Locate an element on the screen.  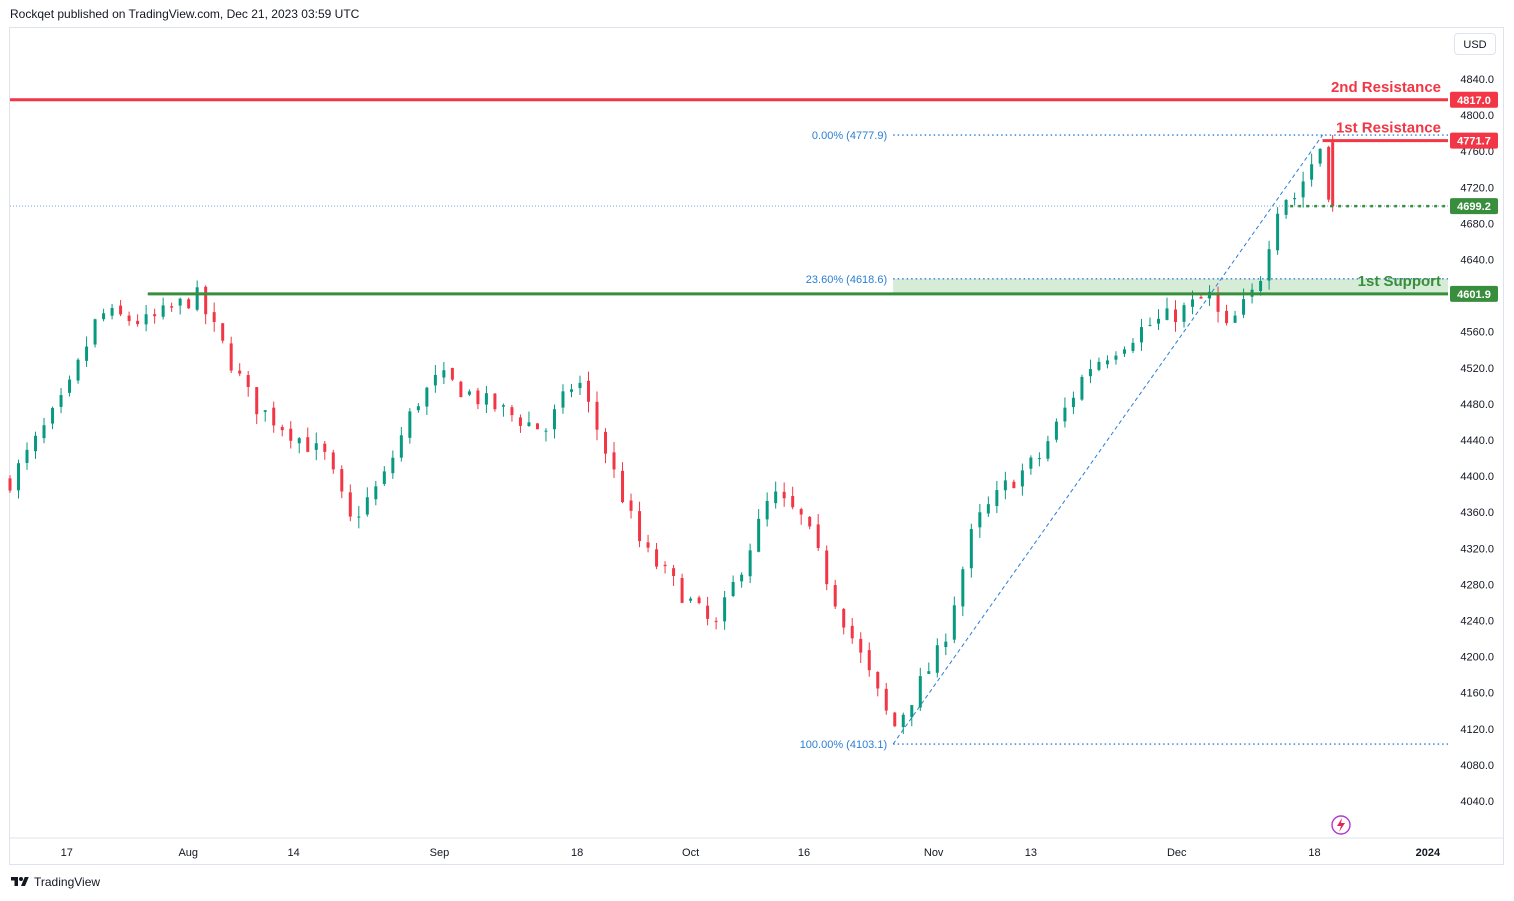
price-tag-label: 4601.9 is located at coordinates (1474, 295).